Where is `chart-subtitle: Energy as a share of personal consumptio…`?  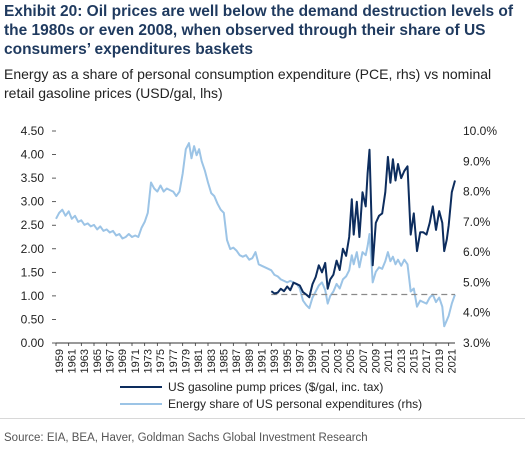
chart-subtitle: Energy as a share of personal consumptio… is located at coordinates (248, 83).